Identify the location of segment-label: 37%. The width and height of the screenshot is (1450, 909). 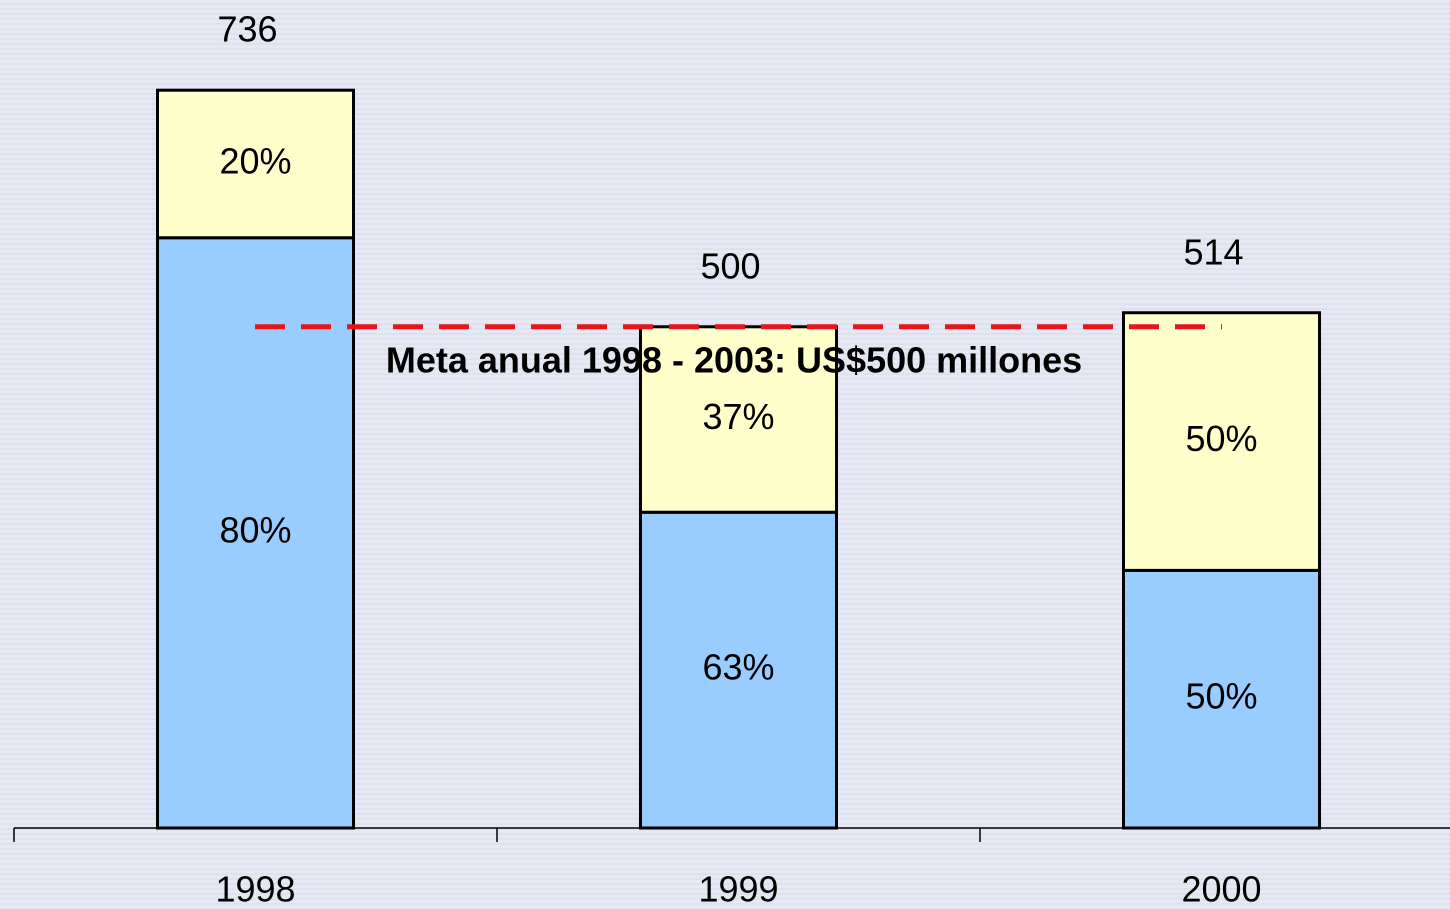
(738, 416).